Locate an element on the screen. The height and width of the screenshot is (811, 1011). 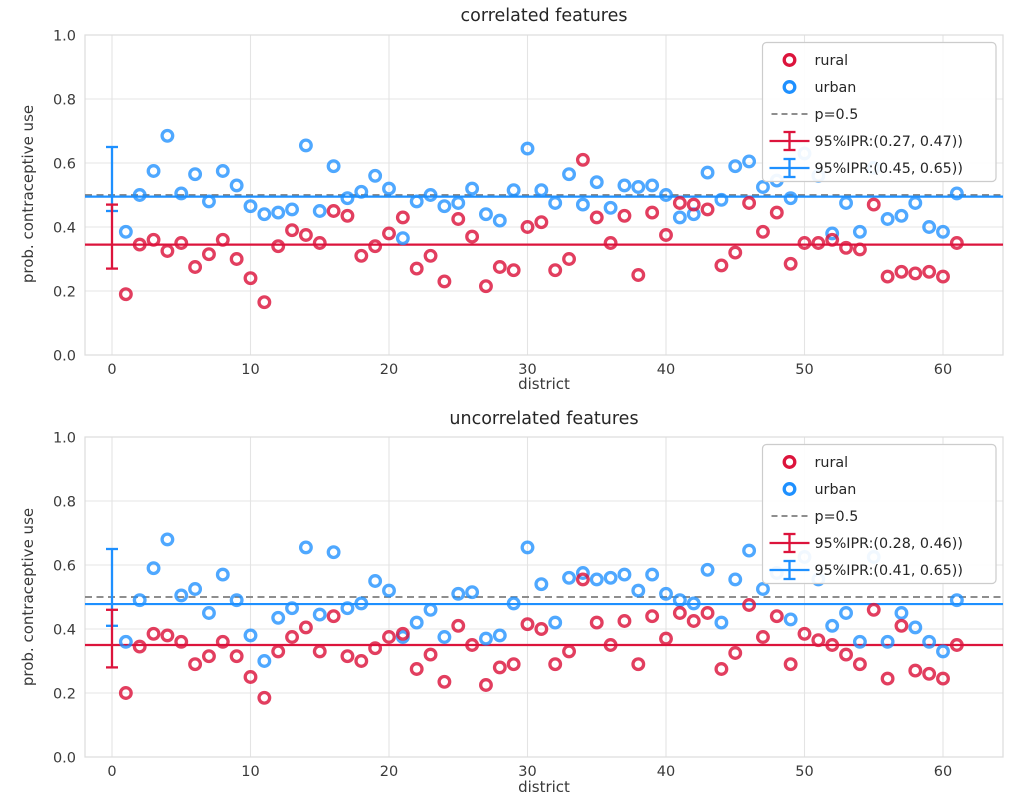
y-tick-label: 0.4 is located at coordinates (64, 229).